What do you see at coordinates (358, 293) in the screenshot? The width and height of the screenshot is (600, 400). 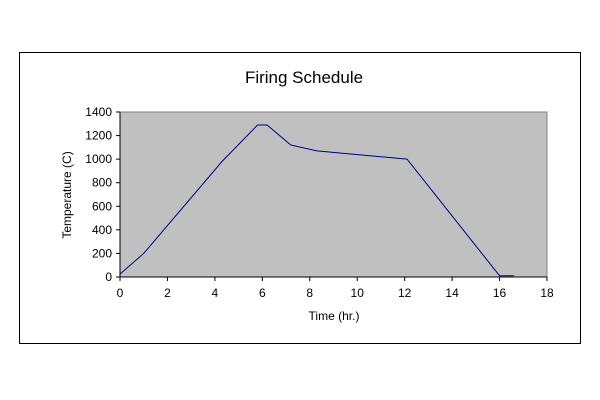 I see `x-tick-label: 10` at bounding box center [358, 293].